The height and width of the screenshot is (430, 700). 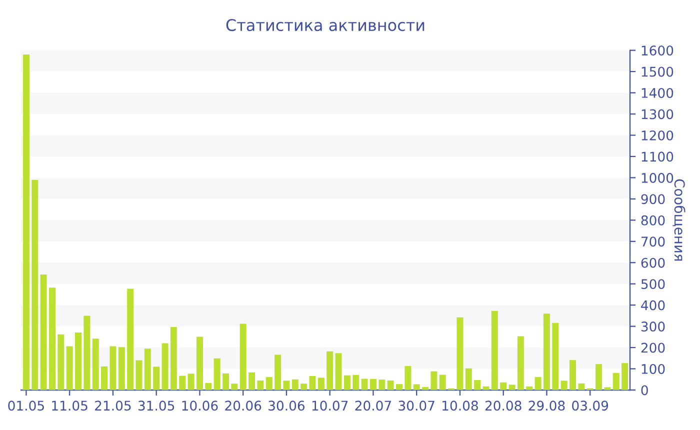 I want to click on x-tick-label: 10.08, so click(x=460, y=405).